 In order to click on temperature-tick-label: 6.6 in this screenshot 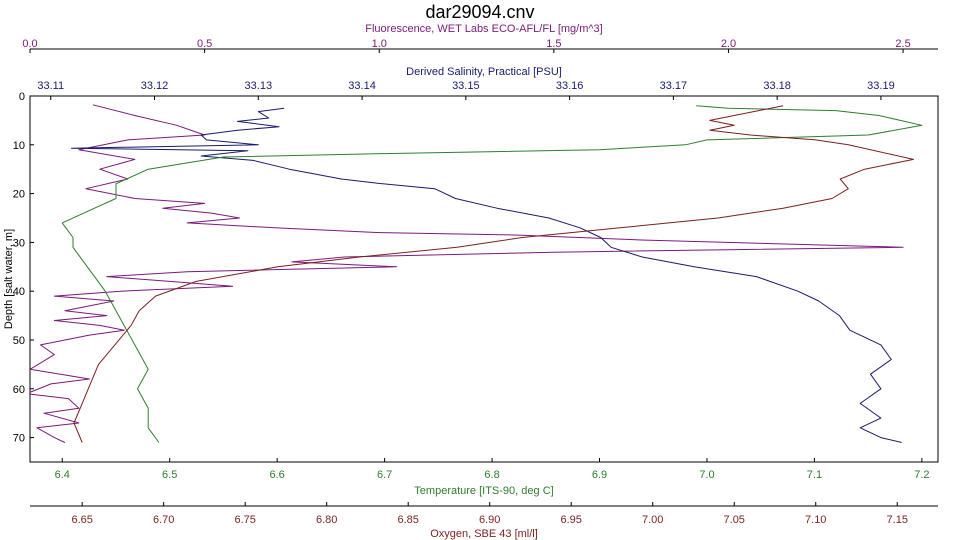, I will do `click(276, 475)`.